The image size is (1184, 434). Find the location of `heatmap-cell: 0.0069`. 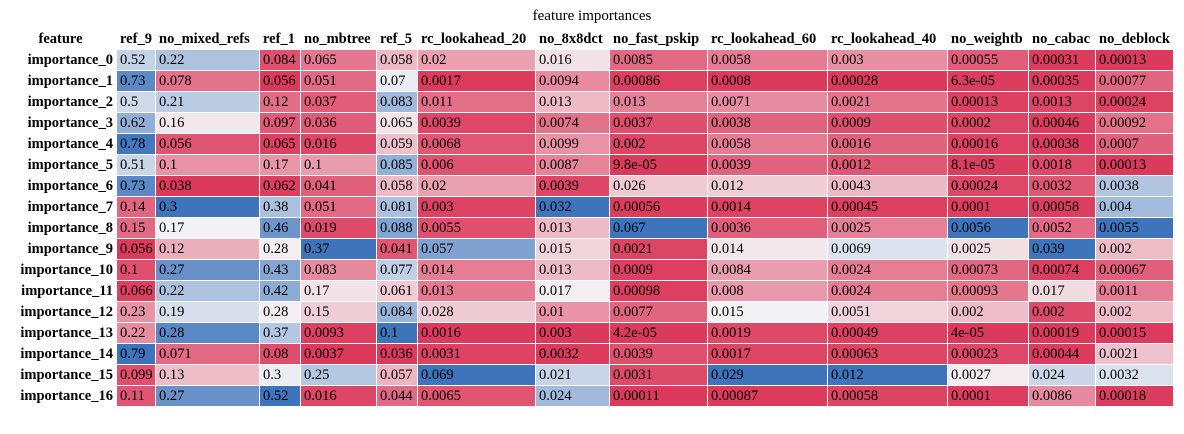

heatmap-cell: 0.0069 is located at coordinates (887, 249).